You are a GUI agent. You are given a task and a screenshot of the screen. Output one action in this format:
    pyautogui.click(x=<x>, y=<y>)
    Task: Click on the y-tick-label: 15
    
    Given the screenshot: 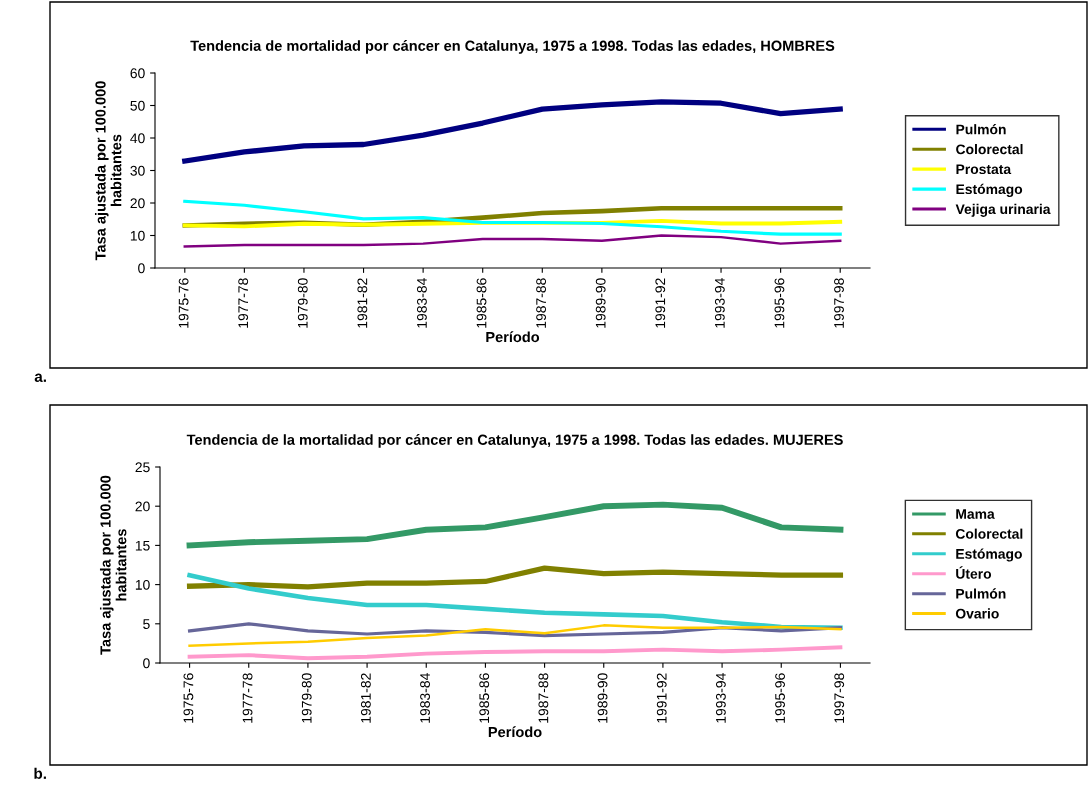 What is the action you would take?
    pyautogui.click(x=142, y=545)
    